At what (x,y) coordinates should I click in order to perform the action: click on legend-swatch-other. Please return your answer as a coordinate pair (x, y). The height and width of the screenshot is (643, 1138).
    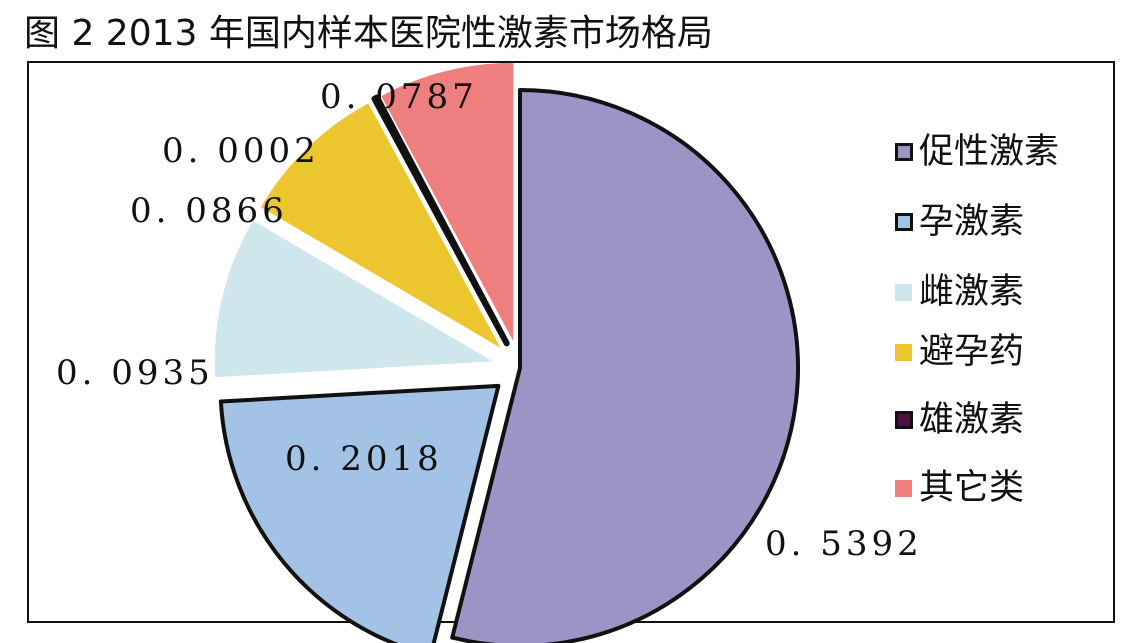
    Looking at the image, I should click on (903, 488).